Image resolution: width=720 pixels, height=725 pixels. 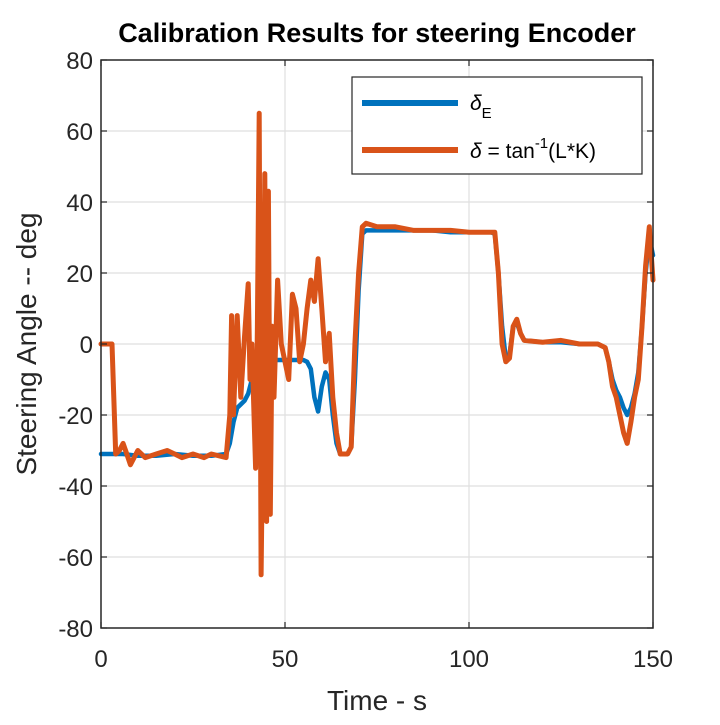 What do you see at coordinates (79, 274) in the screenshot?
I see `y-tick-label: 20` at bounding box center [79, 274].